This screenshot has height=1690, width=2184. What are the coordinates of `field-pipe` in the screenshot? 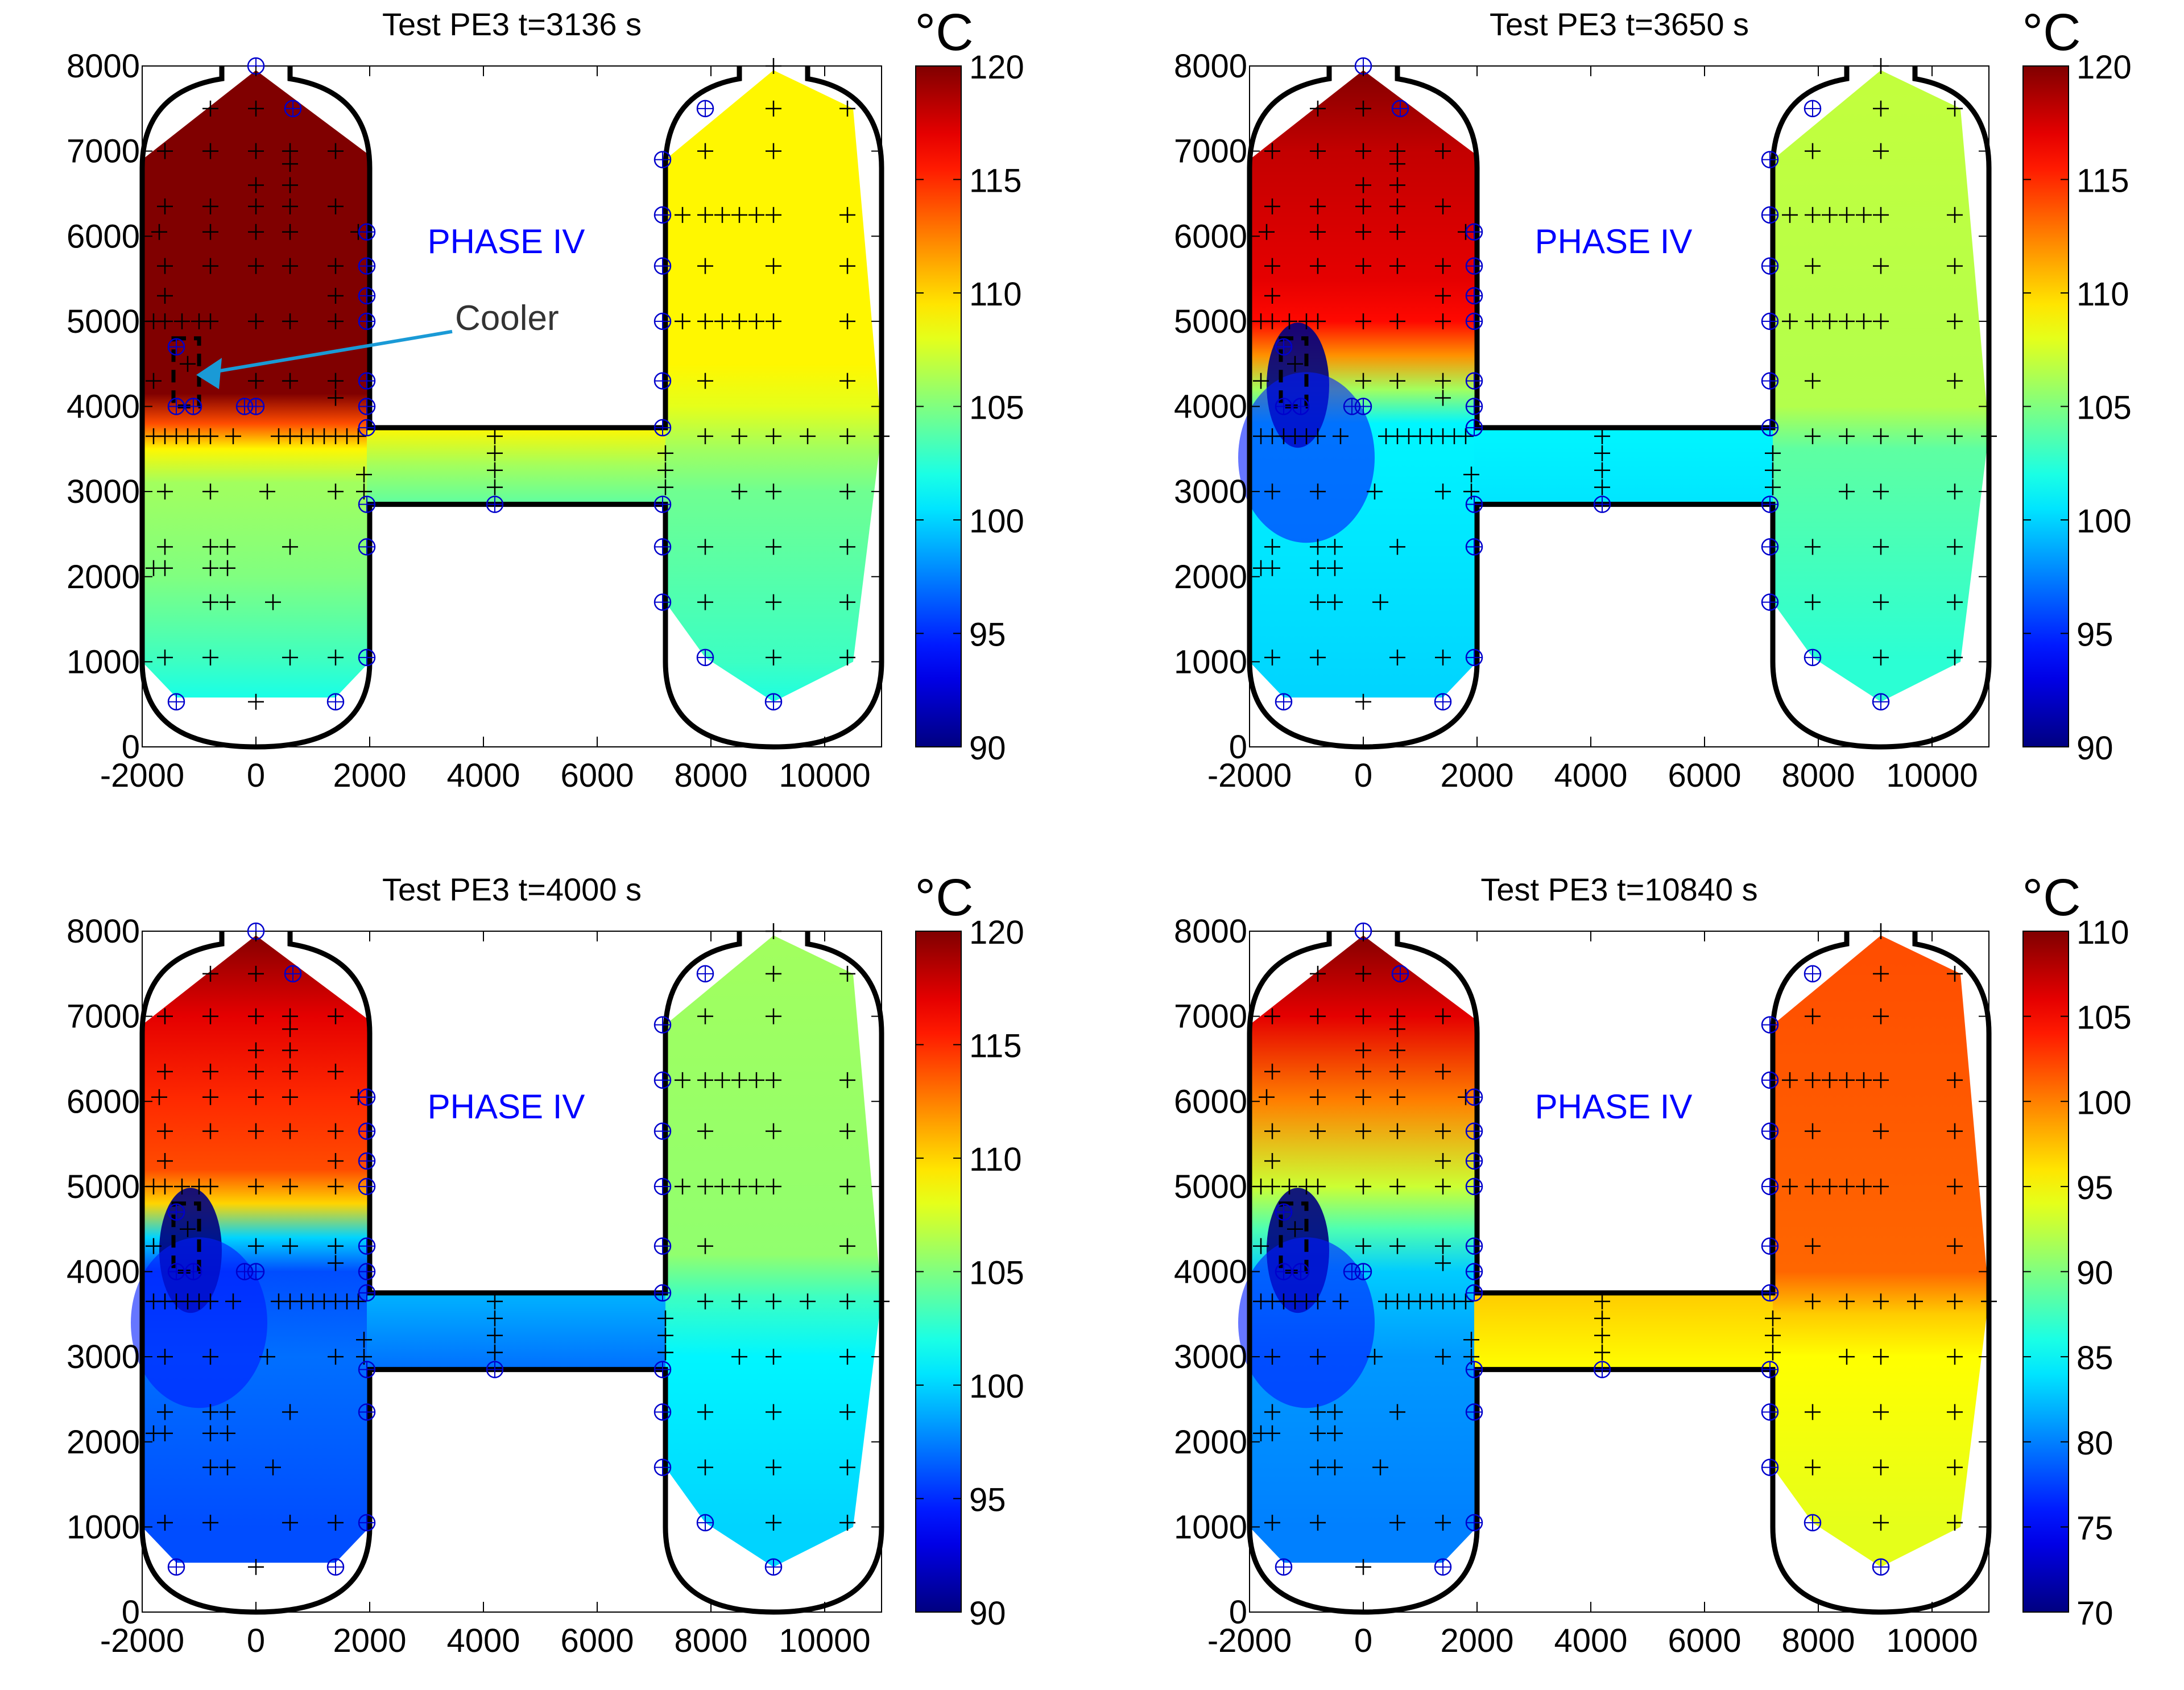 It's located at (1625, 1331).